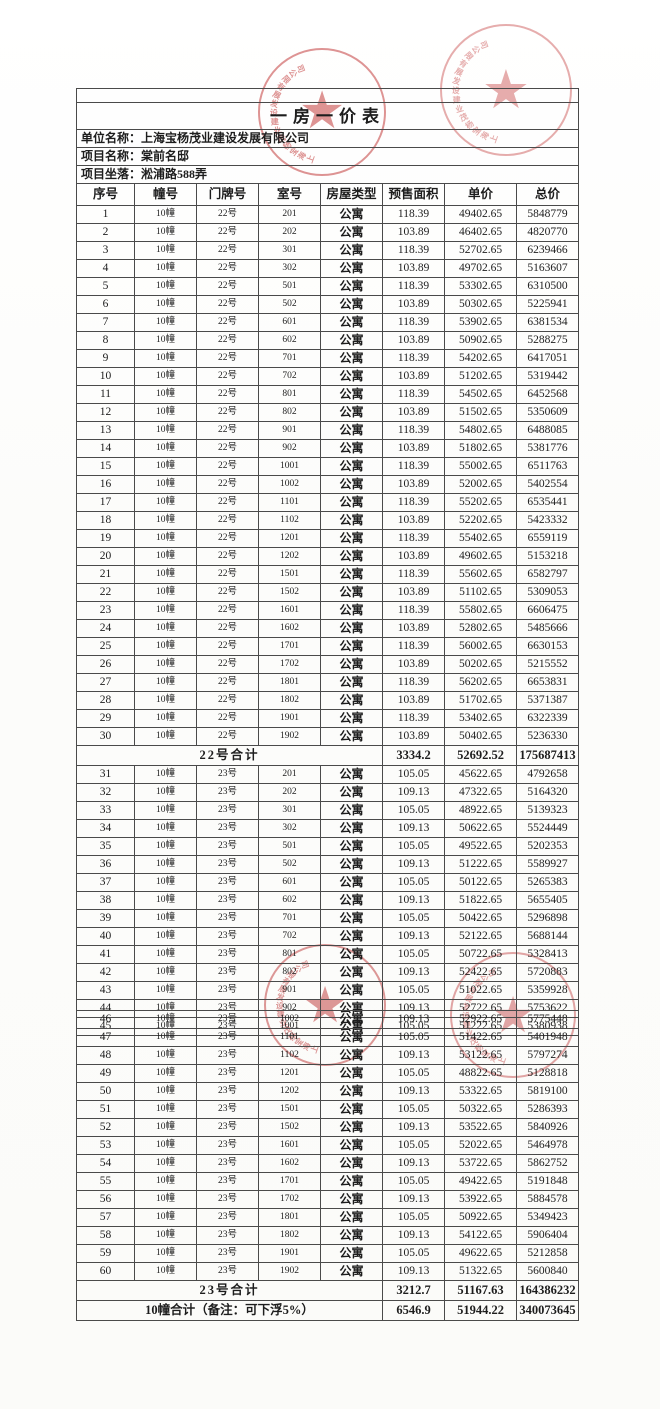 This screenshot has width=660, height=1409. I want to click on column-header-total-price: 总价, so click(547, 194).